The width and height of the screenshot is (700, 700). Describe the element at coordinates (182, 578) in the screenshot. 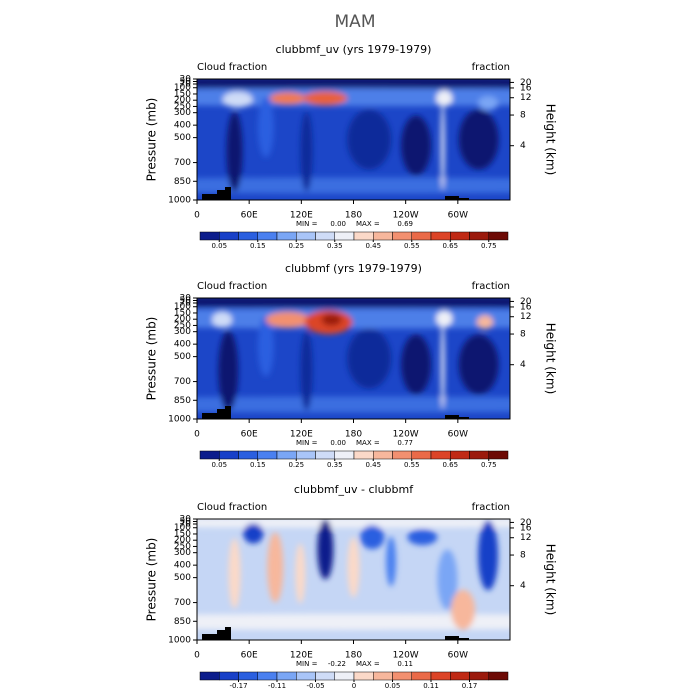

I see `y-tick-label: 500` at that location.